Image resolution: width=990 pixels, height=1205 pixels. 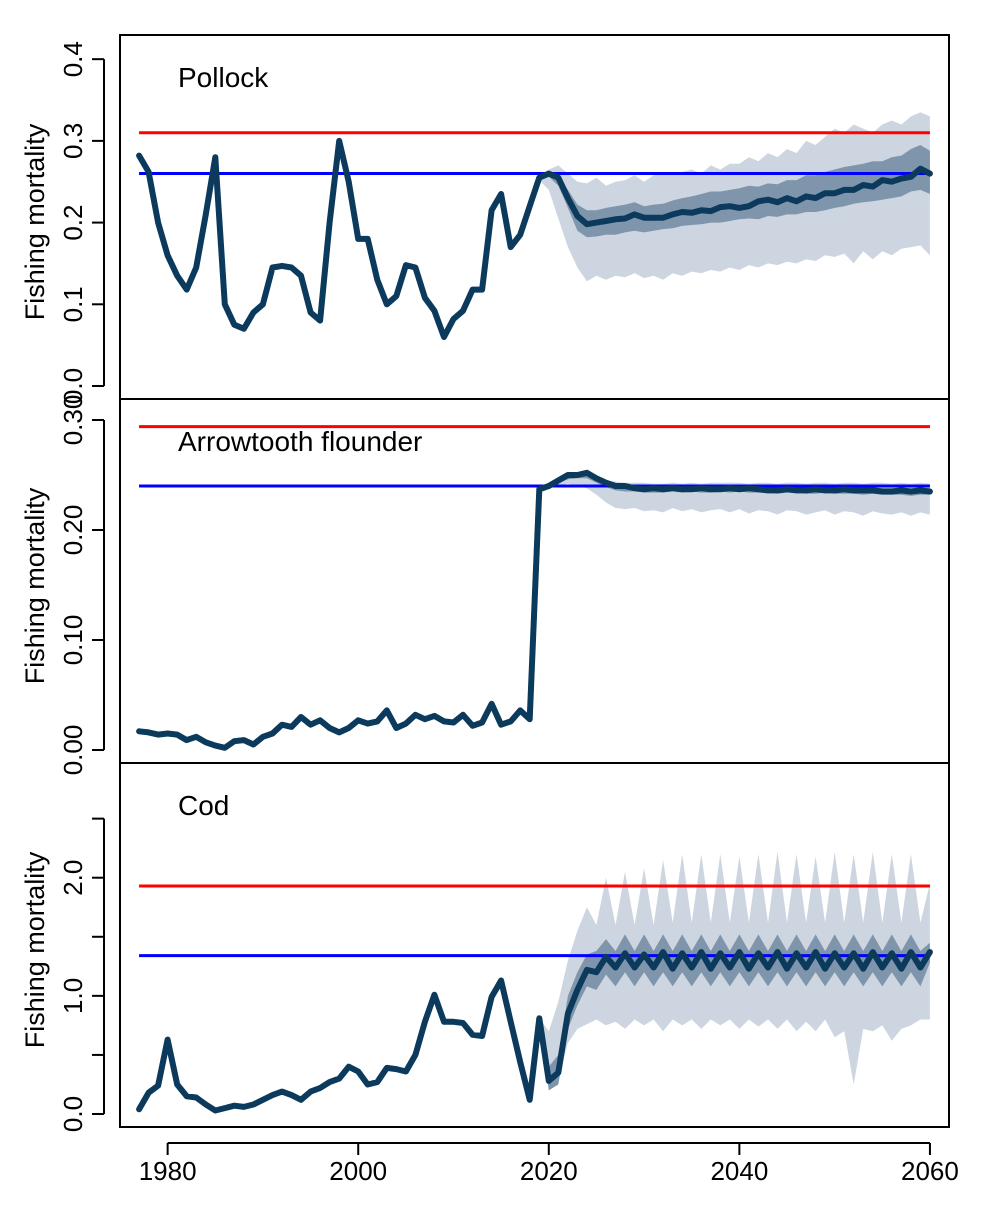 What do you see at coordinates (168, 1171) in the screenshot?
I see `x-tick-label: 1980` at bounding box center [168, 1171].